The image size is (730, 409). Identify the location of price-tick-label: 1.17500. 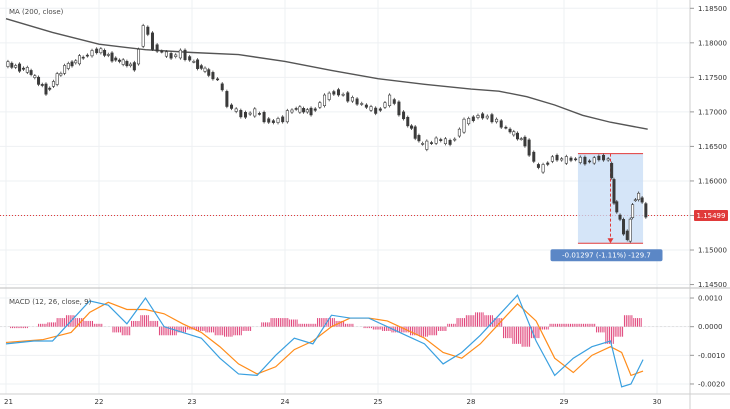
(712, 78).